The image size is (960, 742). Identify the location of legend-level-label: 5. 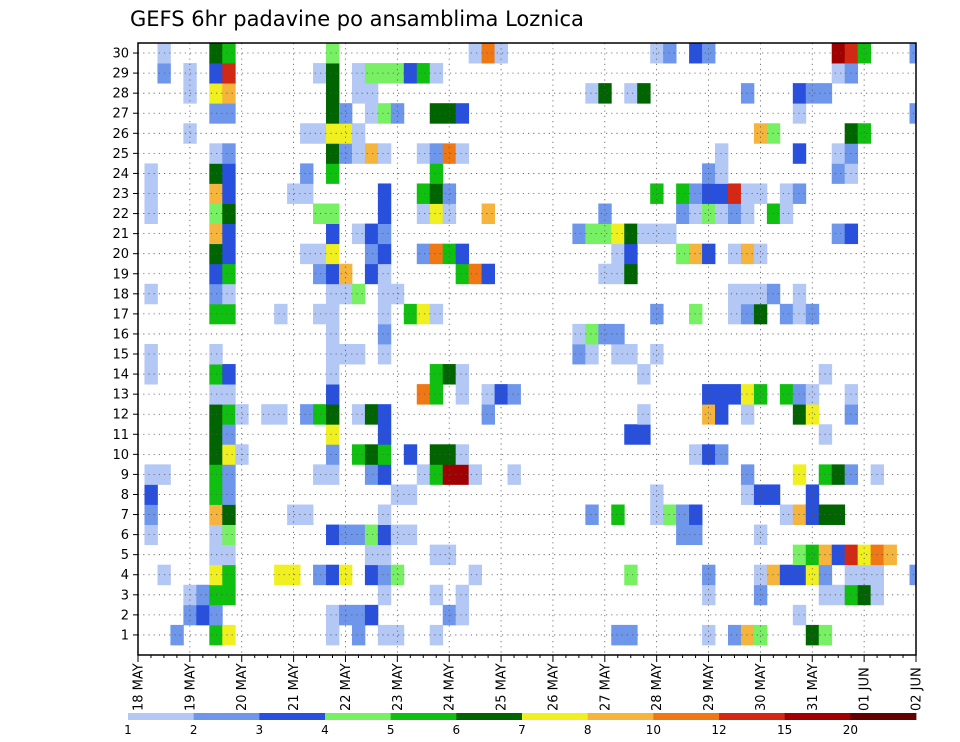
(391, 730).